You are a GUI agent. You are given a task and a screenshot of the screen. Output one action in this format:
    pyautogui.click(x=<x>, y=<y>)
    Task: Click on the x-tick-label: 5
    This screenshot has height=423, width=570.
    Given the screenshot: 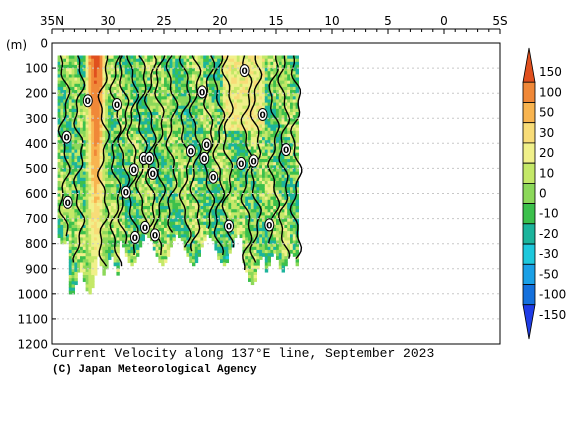 What is the action you would take?
    pyautogui.click(x=388, y=21)
    